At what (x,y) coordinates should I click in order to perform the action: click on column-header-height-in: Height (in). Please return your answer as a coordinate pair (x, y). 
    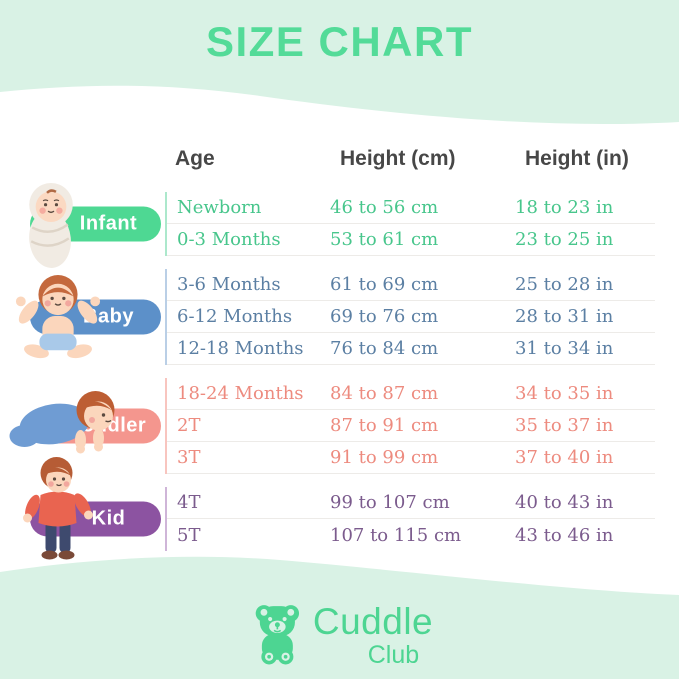
    Looking at the image, I should click on (577, 158).